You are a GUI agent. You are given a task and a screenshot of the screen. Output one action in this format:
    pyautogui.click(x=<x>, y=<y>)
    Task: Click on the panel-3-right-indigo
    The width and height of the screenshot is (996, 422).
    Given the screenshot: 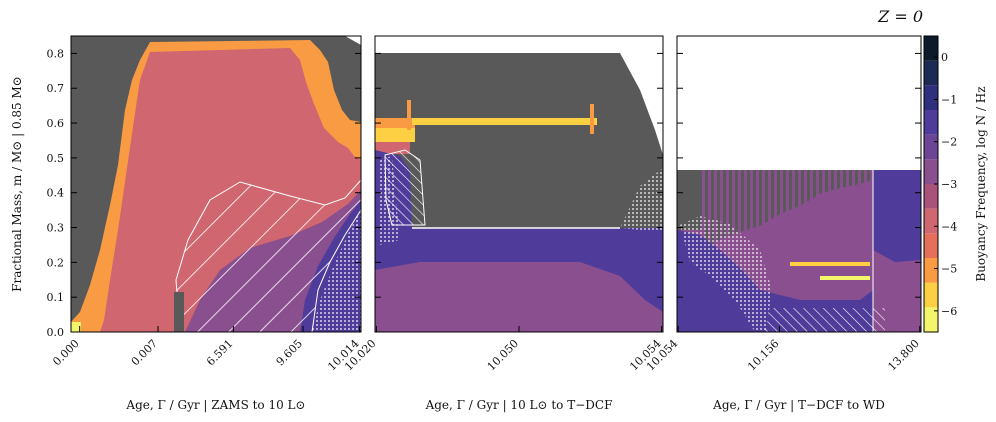 What is the action you would take?
    pyautogui.click(x=897, y=216)
    